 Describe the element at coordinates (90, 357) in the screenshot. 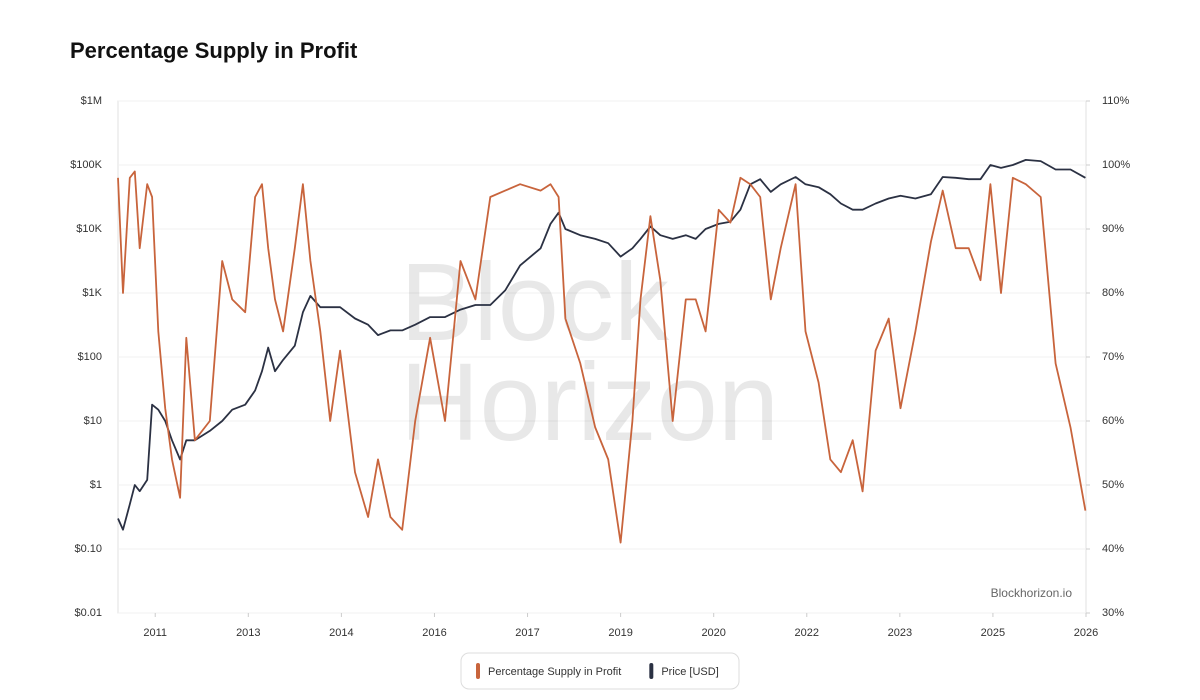

I see `y-tick-label: $100` at that location.